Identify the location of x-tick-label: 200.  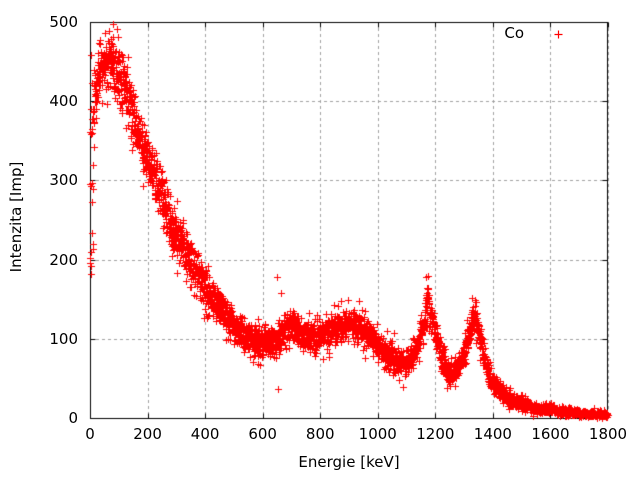
(147, 434).